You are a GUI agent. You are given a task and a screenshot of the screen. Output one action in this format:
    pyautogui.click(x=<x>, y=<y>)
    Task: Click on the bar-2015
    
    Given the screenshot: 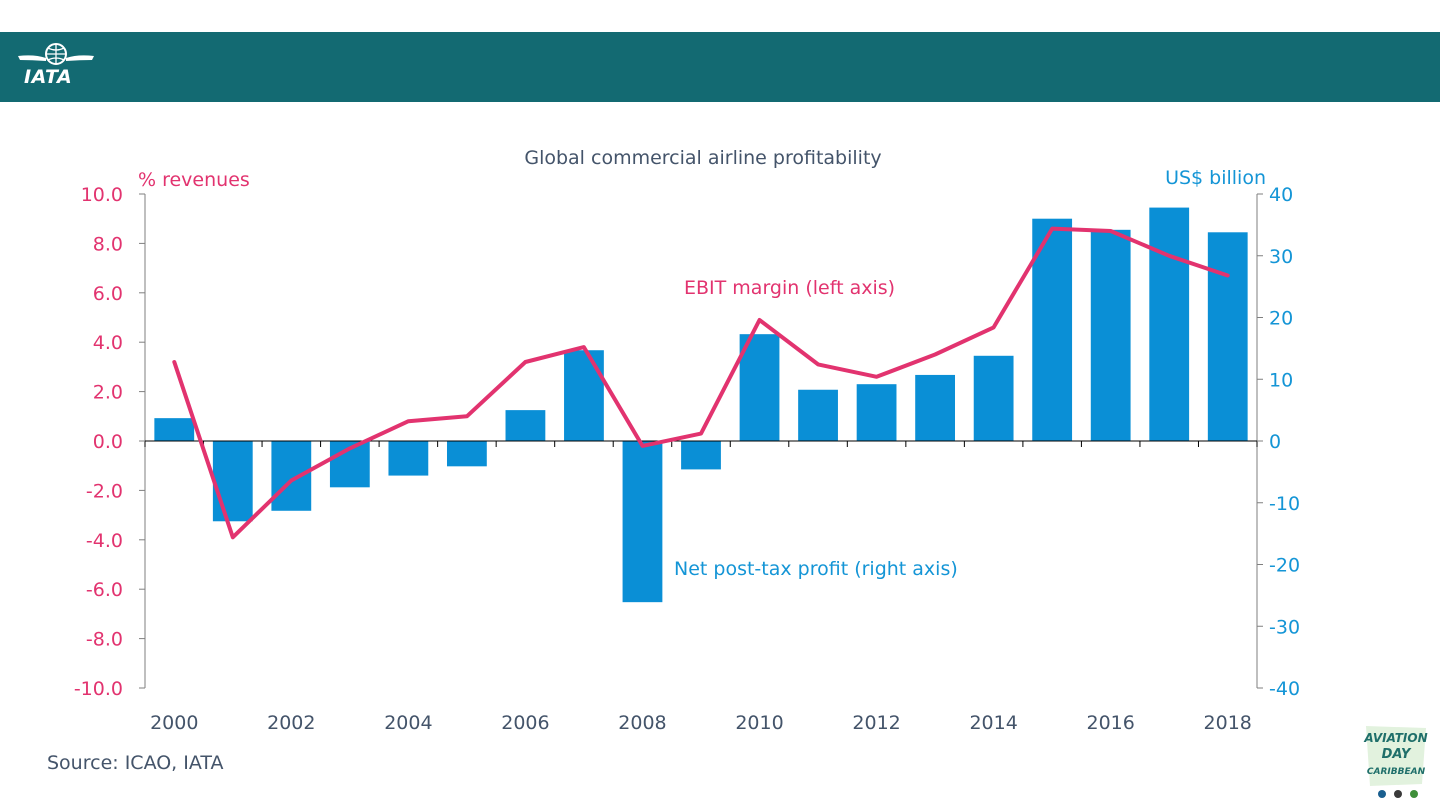 What is the action you would take?
    pyautogui.click(x=1052, y=329)
    